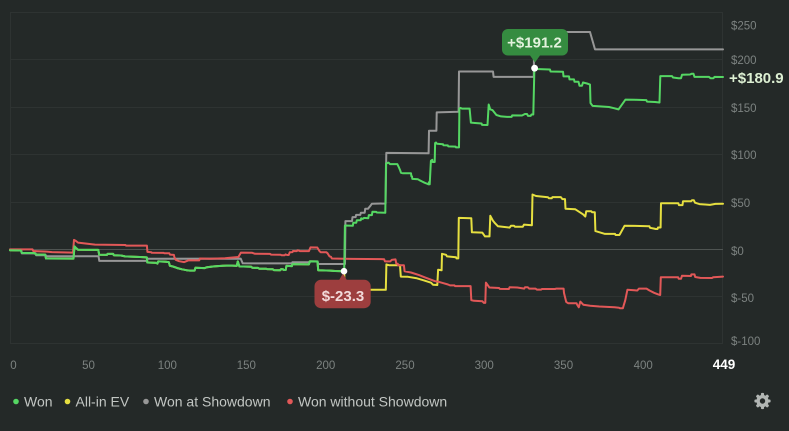 The image size is (789, 431). Describe the element at coordinates (756, 78) in the screenshot. I see `svg-text: +$180.9` at that location.